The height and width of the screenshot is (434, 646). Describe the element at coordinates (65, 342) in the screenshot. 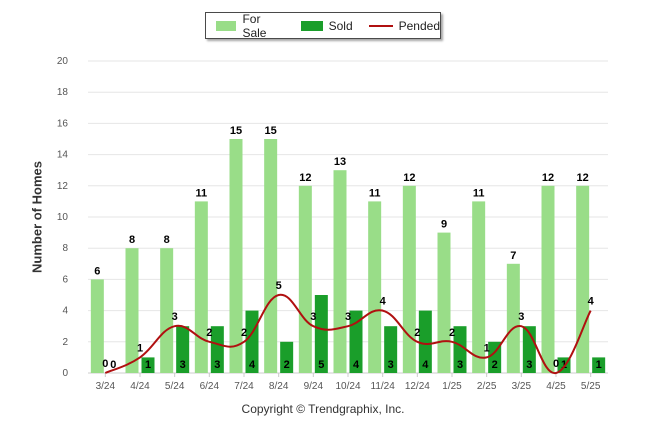

I see `y-tick-label: 2` at that location.